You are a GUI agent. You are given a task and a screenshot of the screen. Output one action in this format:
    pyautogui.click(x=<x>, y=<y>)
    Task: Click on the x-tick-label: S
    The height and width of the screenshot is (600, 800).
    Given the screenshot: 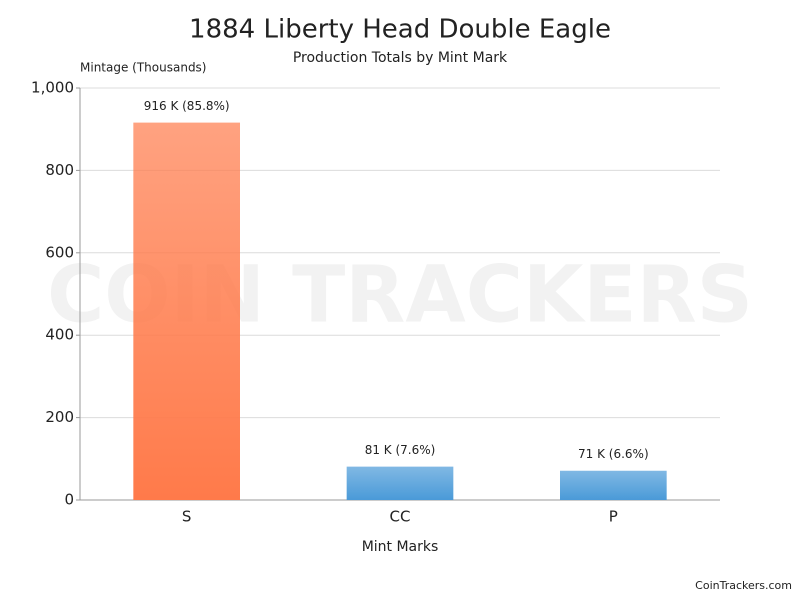 What is the action you would take?
    pyautogui.click(x=187, y=517)
    